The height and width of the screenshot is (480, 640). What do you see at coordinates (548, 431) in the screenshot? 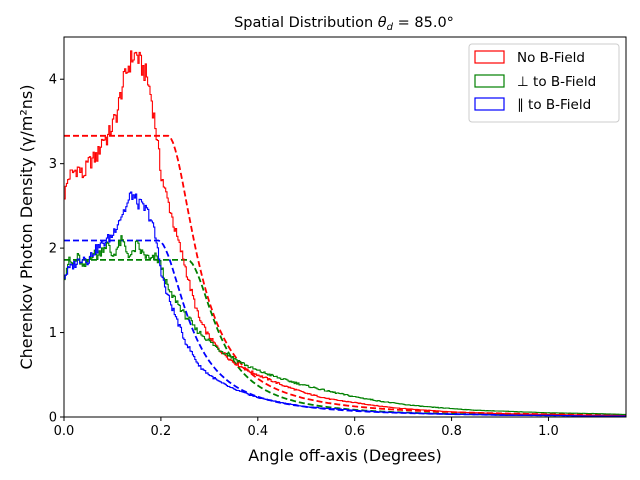
I see `x-tick-label: 1.0` at bounding box center [548, 431].